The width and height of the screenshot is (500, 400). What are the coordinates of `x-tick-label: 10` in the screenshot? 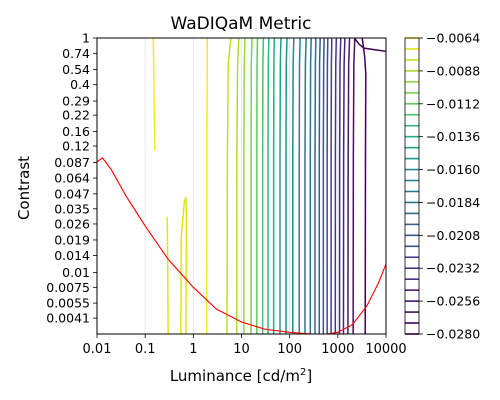 It's located at (241, 349).